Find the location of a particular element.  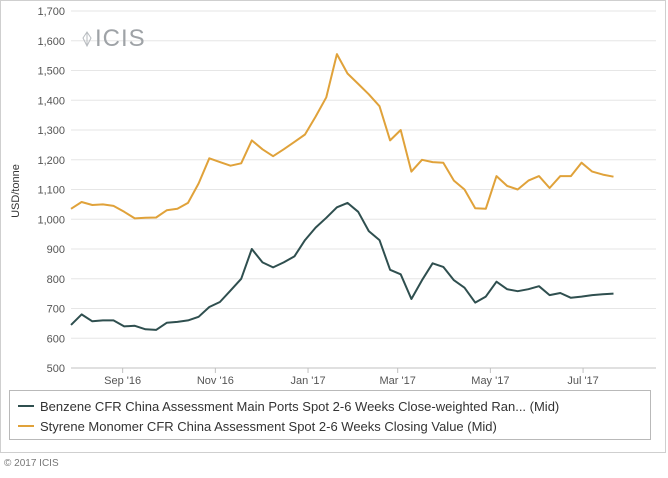

icis-logo: ICIS is located at coordinates (113, 39).